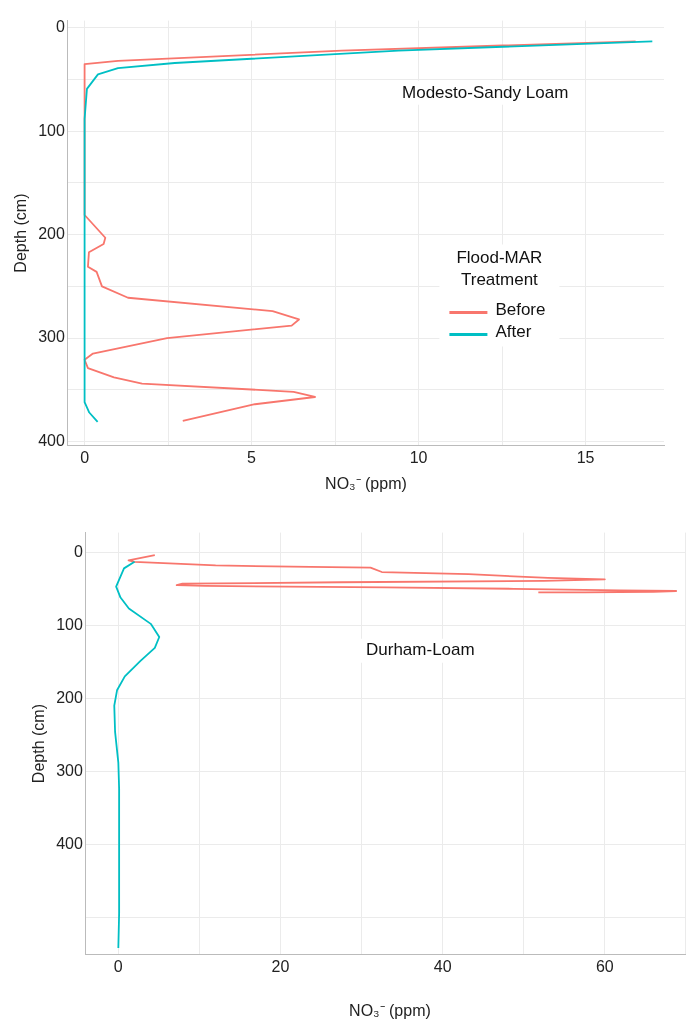 The image size is (686, 1019). What do you see at coordinates (418, 457) in the screenshot?
I see `x-tick-label: 10` at bounding box center [418, 457].